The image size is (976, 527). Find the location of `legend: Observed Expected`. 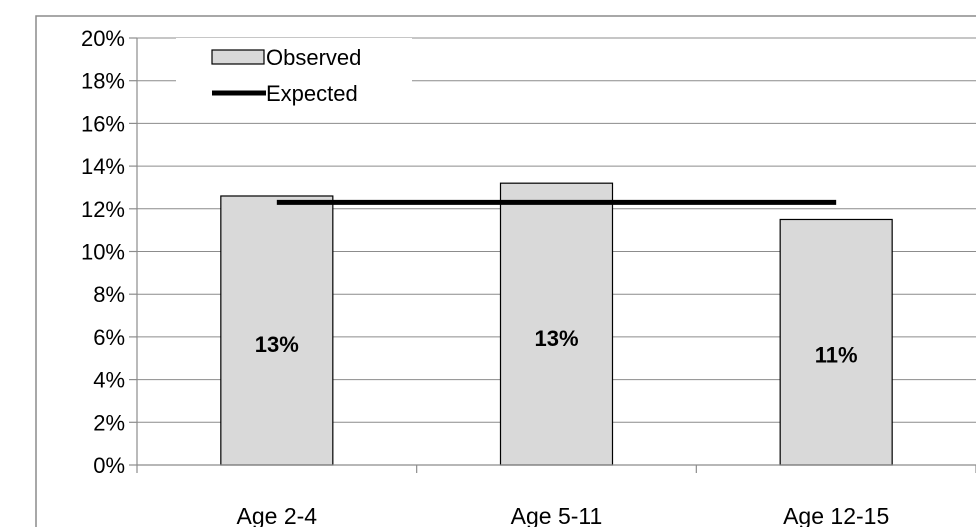

legend: Observed Expected is located at coordinates (294, 78).